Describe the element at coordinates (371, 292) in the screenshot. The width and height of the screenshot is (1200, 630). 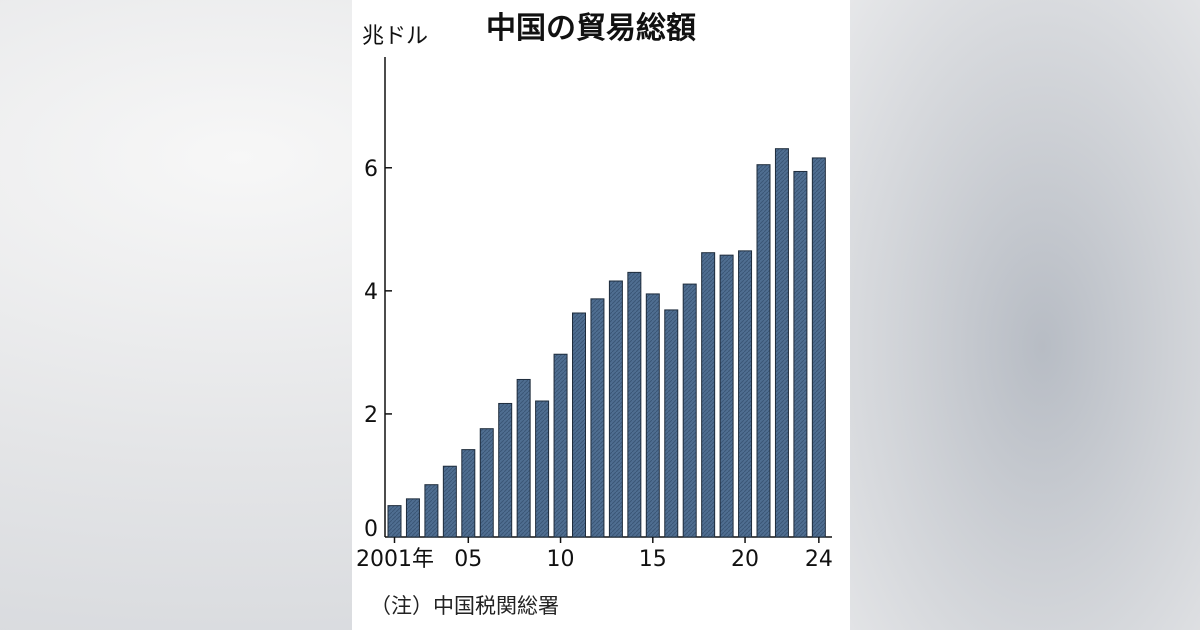
I see `y-tick-label: 4` at that location.